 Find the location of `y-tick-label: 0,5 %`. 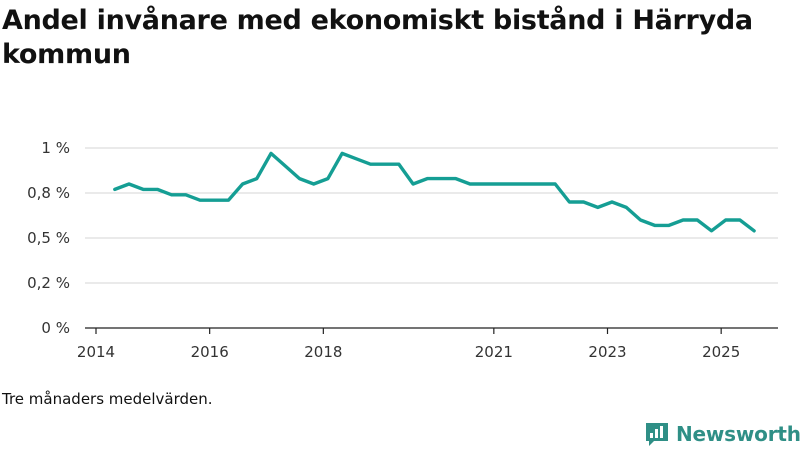

y-tick-label: 0,5 % is located at coordinates (48, 238).